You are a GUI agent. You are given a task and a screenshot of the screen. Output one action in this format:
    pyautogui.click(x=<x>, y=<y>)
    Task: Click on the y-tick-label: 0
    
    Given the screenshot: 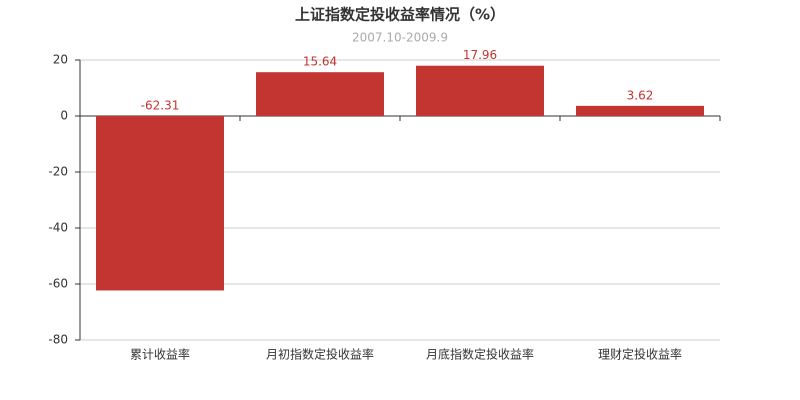 What is the action you would take?
    pyautogui.click(x=64, y=116)
    